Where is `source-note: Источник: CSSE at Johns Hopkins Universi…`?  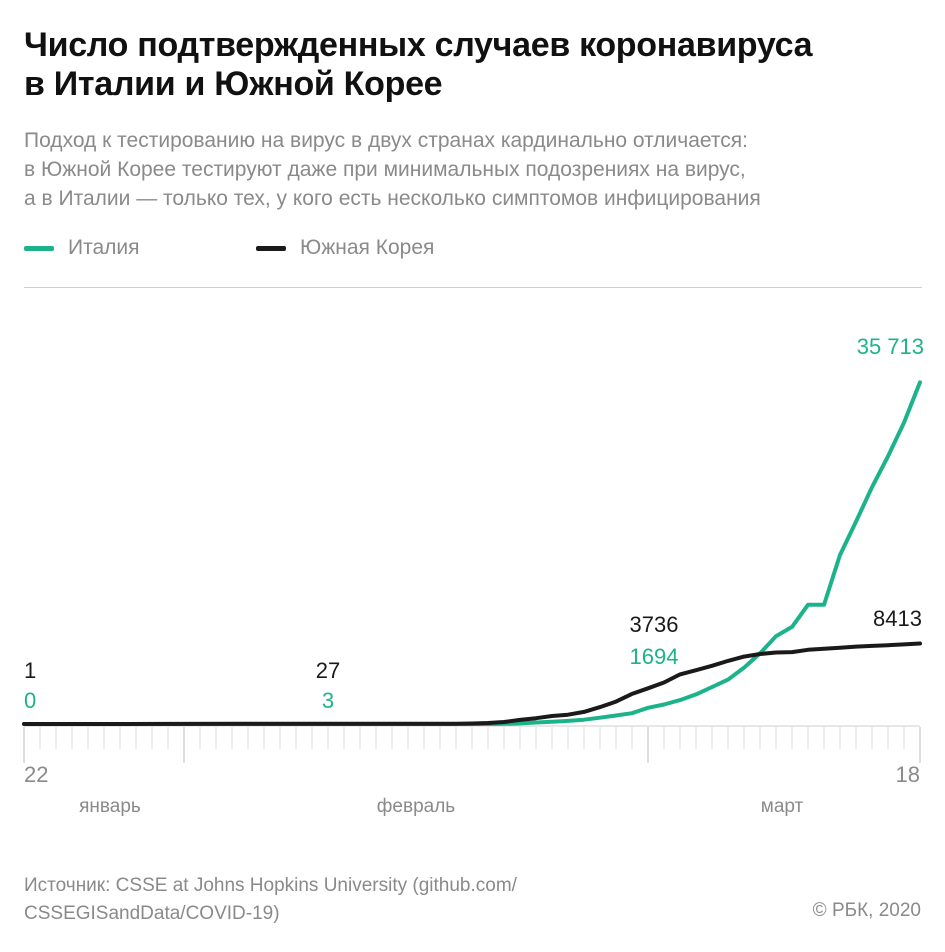 source-note: Источник: CSSE at Johns Hopkins Universi… is located at coordinates (270, 900).